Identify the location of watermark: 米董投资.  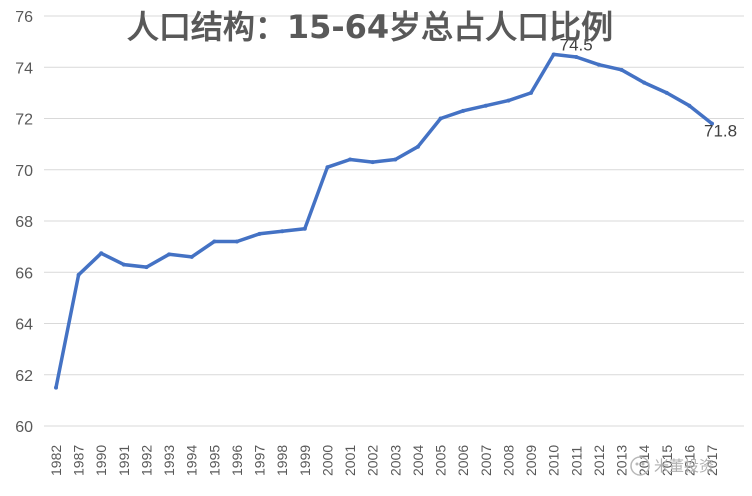
(672, 466).